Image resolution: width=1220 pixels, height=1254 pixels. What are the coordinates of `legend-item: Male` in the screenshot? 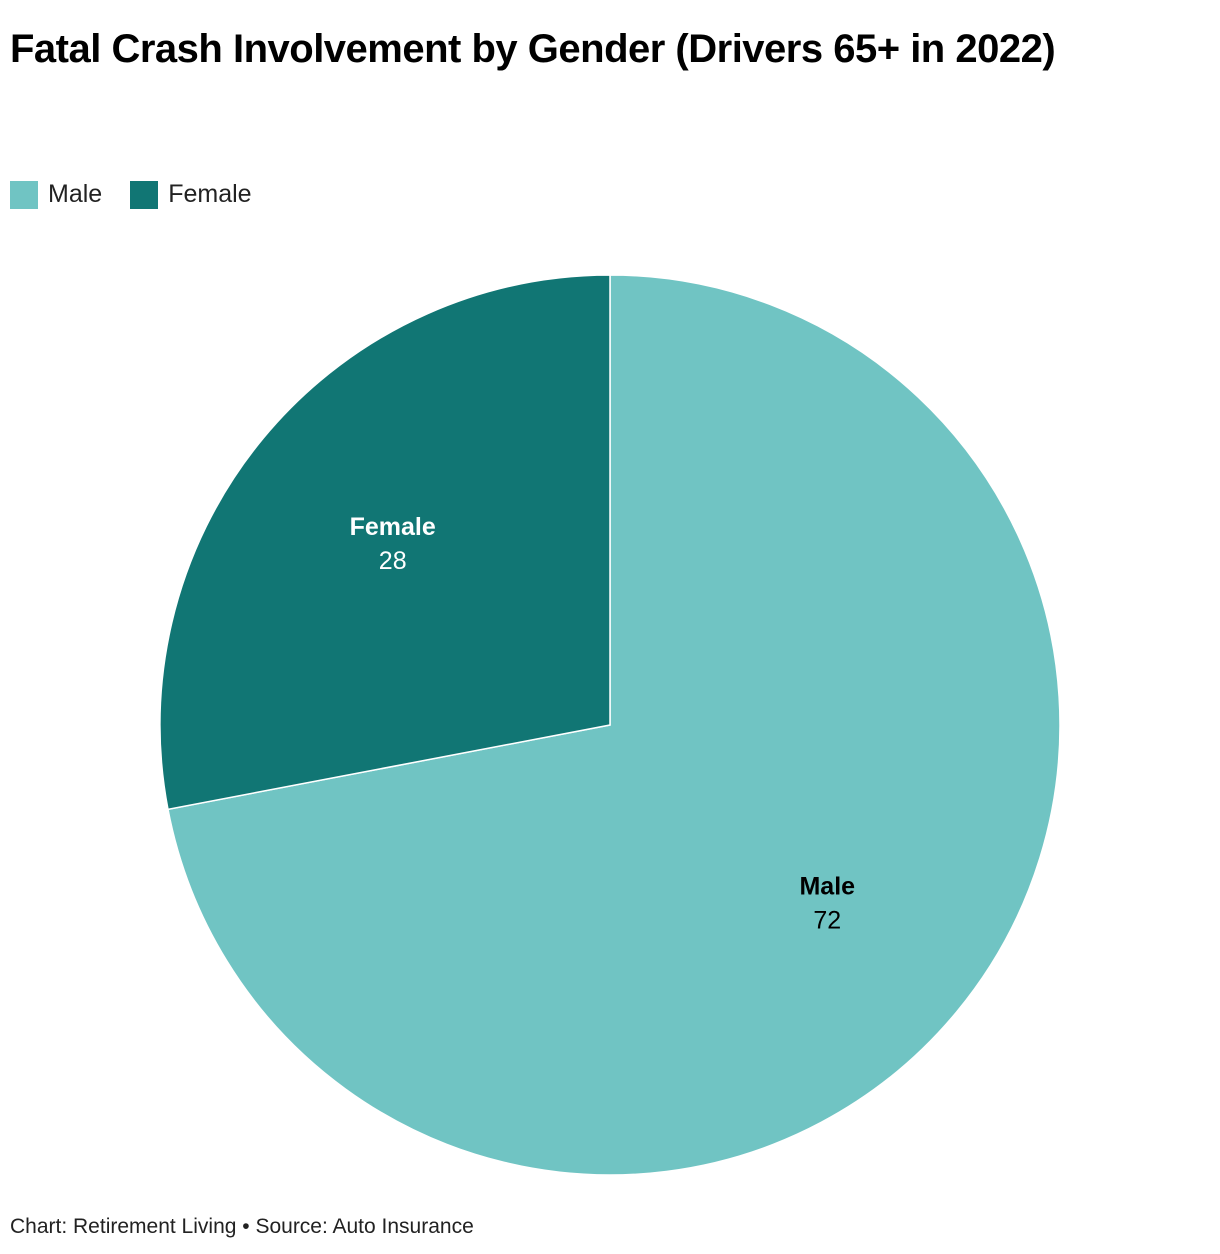 It's located at (56, 194).